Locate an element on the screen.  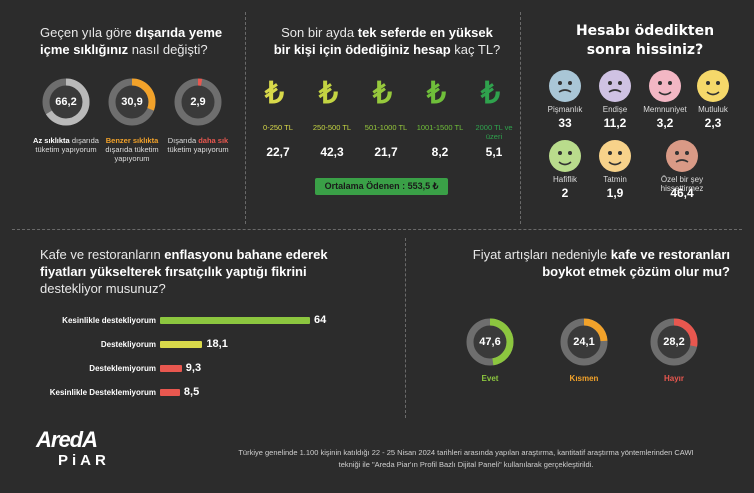
feeling-label: Tatmin is located at coordinates (615, 179).